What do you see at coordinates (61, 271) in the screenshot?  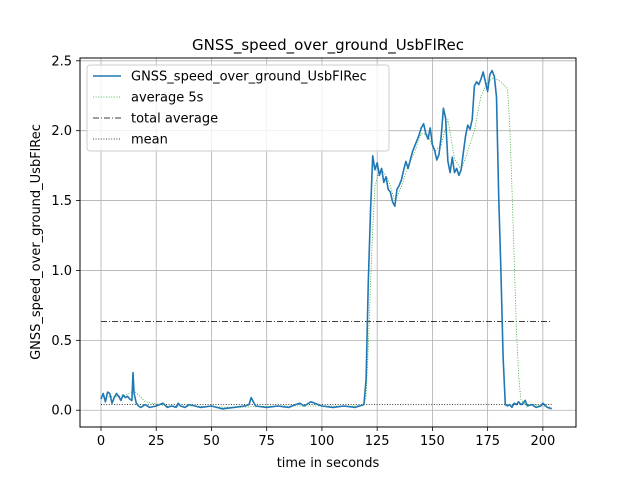 I see `y-tick-label: 1.0` at bounding box center [61, 271].